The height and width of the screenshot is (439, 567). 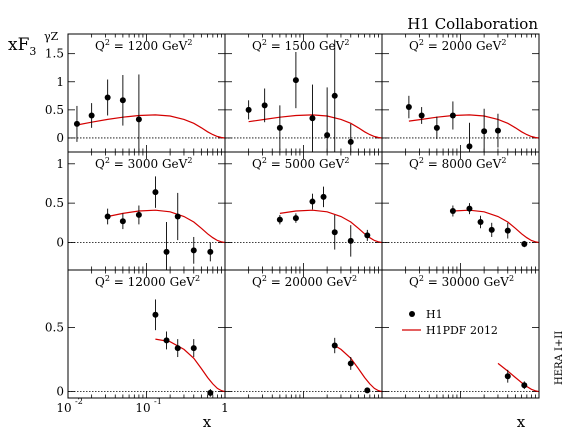 I want to click on y-axis-label-sup: γZ, so click(x=51, y=36).